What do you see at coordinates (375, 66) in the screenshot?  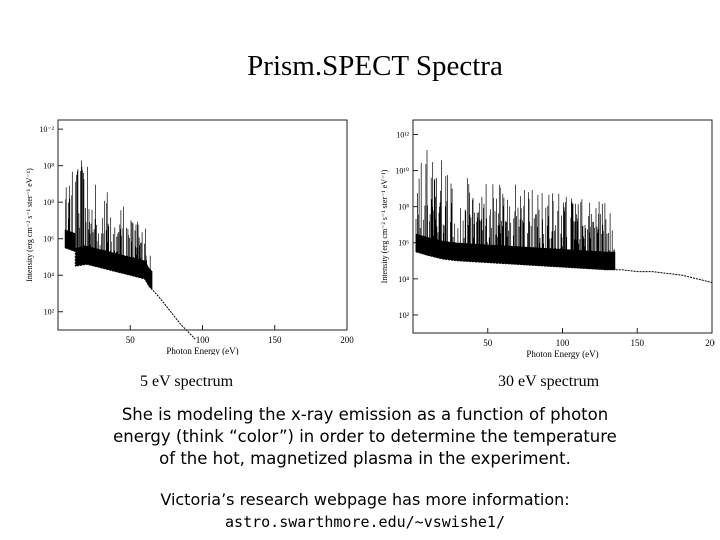 I see `slide-title: Prism.SPECT Spectra` at bounding box center [375, 66].